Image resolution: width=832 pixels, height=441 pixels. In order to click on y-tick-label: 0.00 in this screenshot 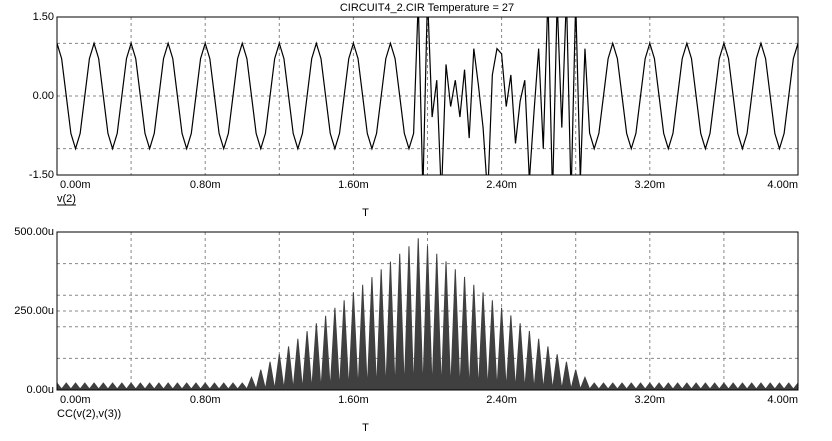, I will do `click(43, 96)`.